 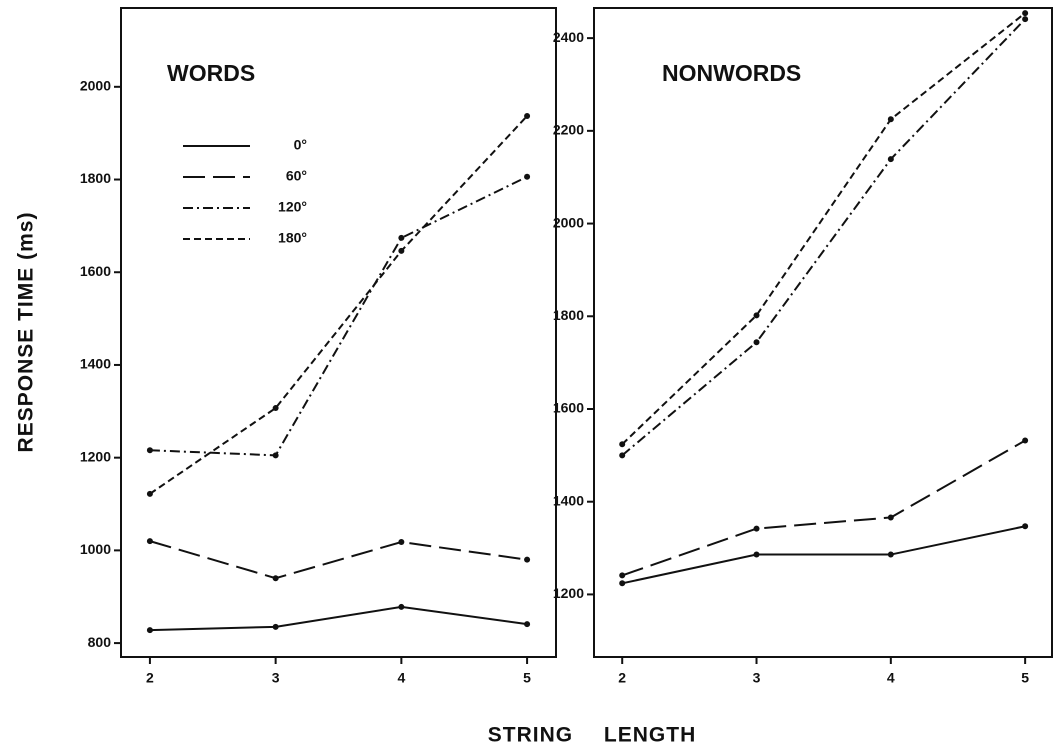 What do you see at coordinates (568, 37) in the screenshot?
I see `y-tick-label: 2400` at bounding box center [568, 37].